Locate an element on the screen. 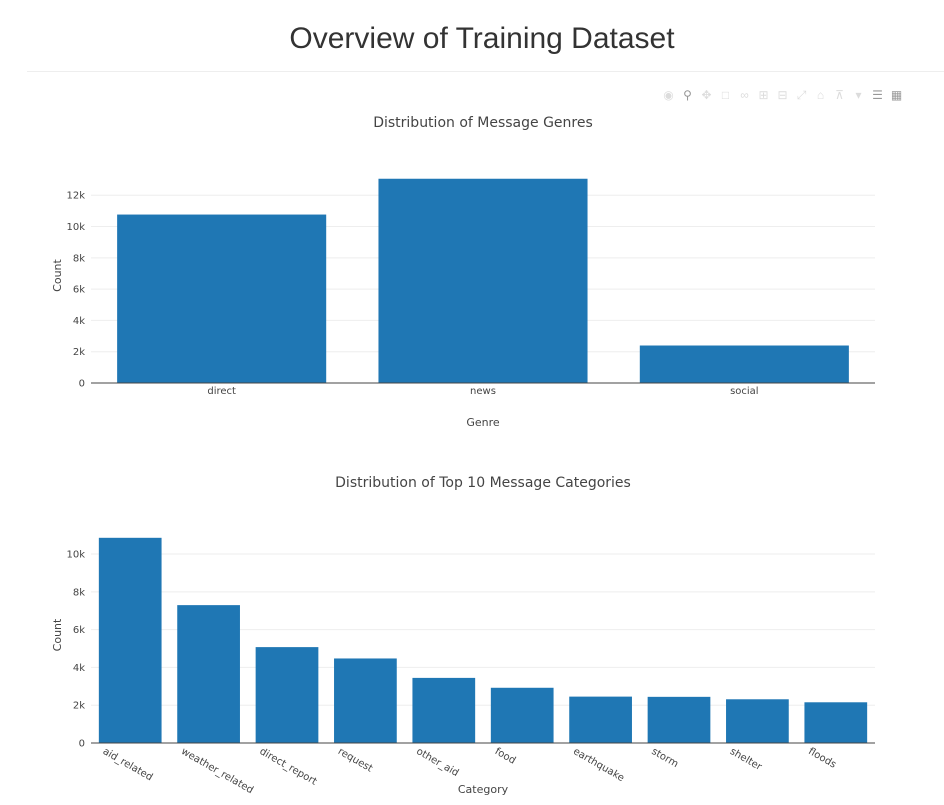  bar-food is located at coordinates (522, 715).